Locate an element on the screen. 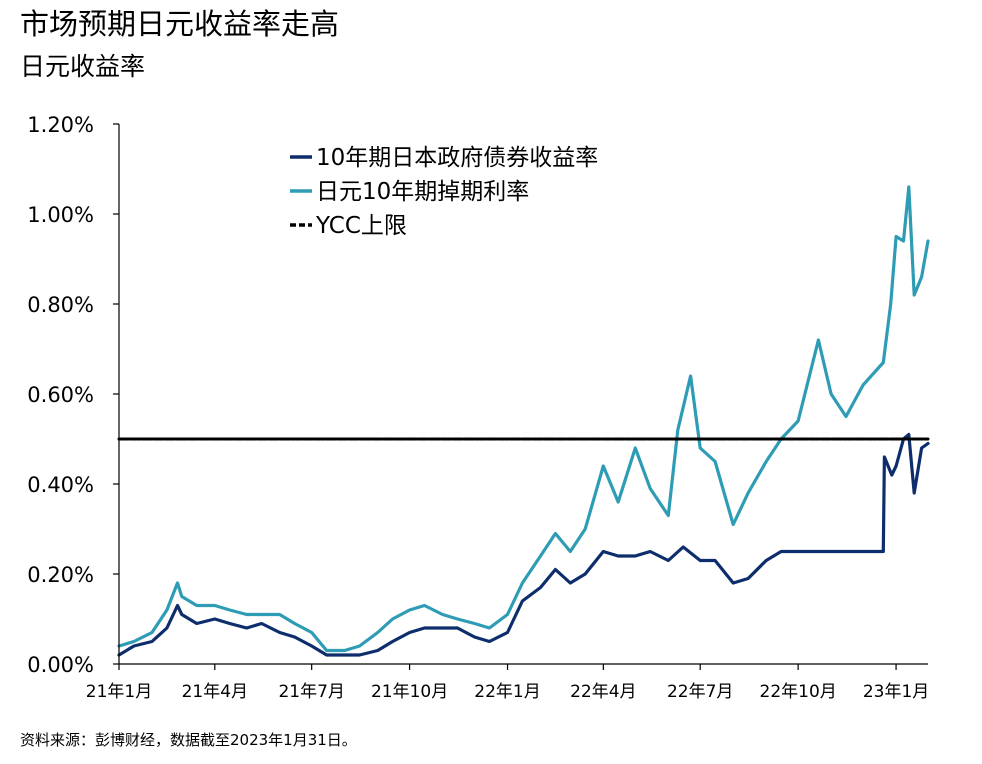 The width and height of the screenshot is (982, 764). x-tick-label: 21年1月 is located at coordinates (119, 692).